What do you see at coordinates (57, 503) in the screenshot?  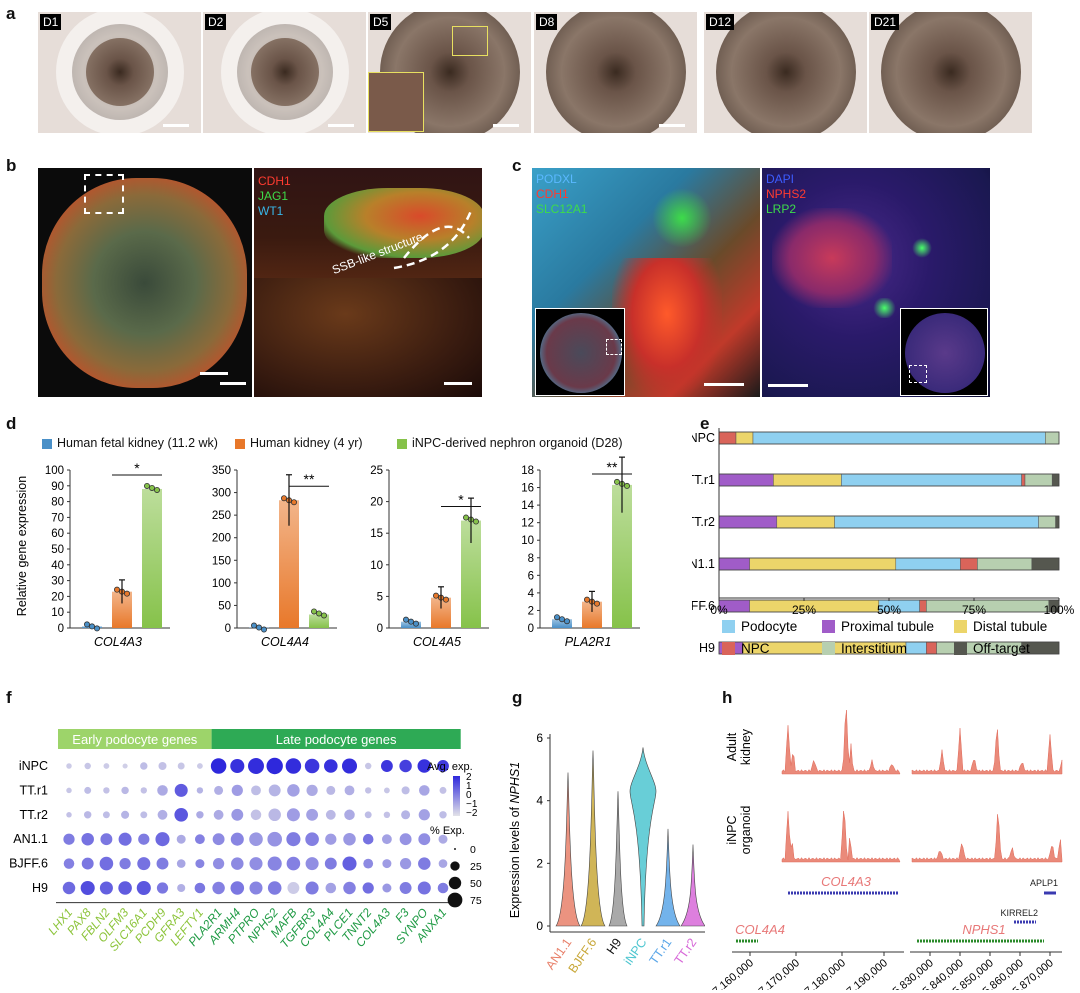 I see `y-tick-label: 80` at bounding box center [57, 503].